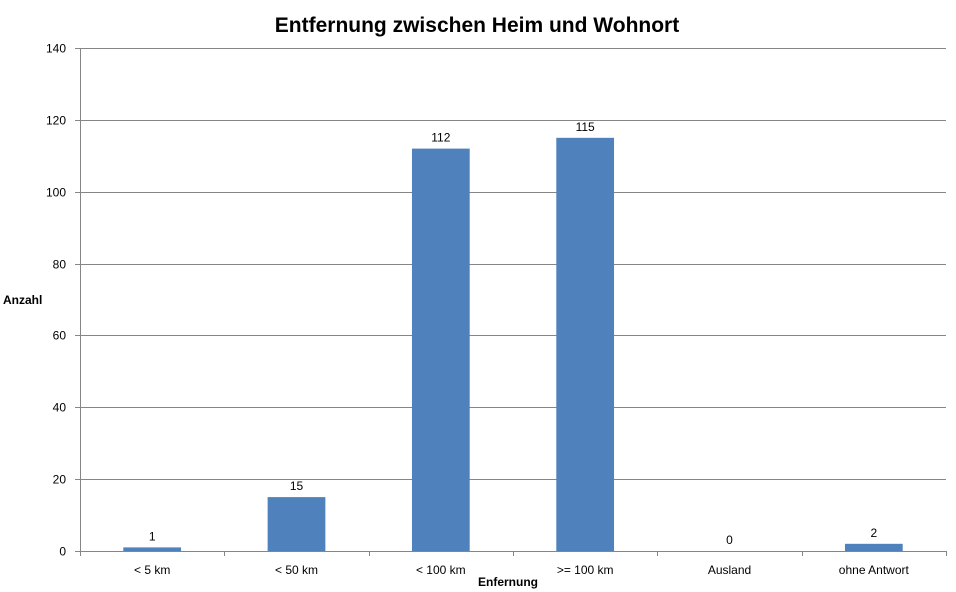  Describe the element at coordinates (56, 121) in the screenshot. I see `y-tick-label: 120` at that location.